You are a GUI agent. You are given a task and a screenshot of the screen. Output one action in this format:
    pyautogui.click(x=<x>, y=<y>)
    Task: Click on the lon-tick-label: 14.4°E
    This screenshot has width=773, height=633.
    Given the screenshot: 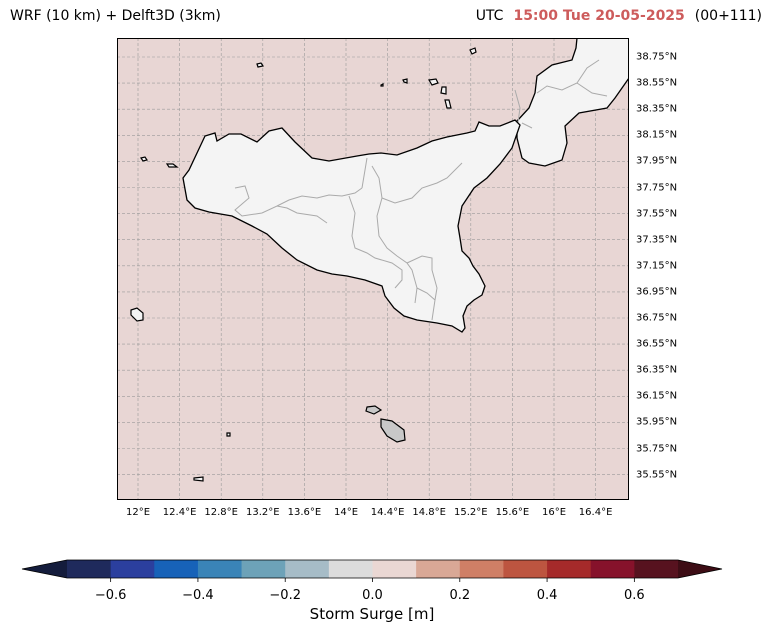 What is the action you would take?
    pyautogui.click(x=387, y=512)
    